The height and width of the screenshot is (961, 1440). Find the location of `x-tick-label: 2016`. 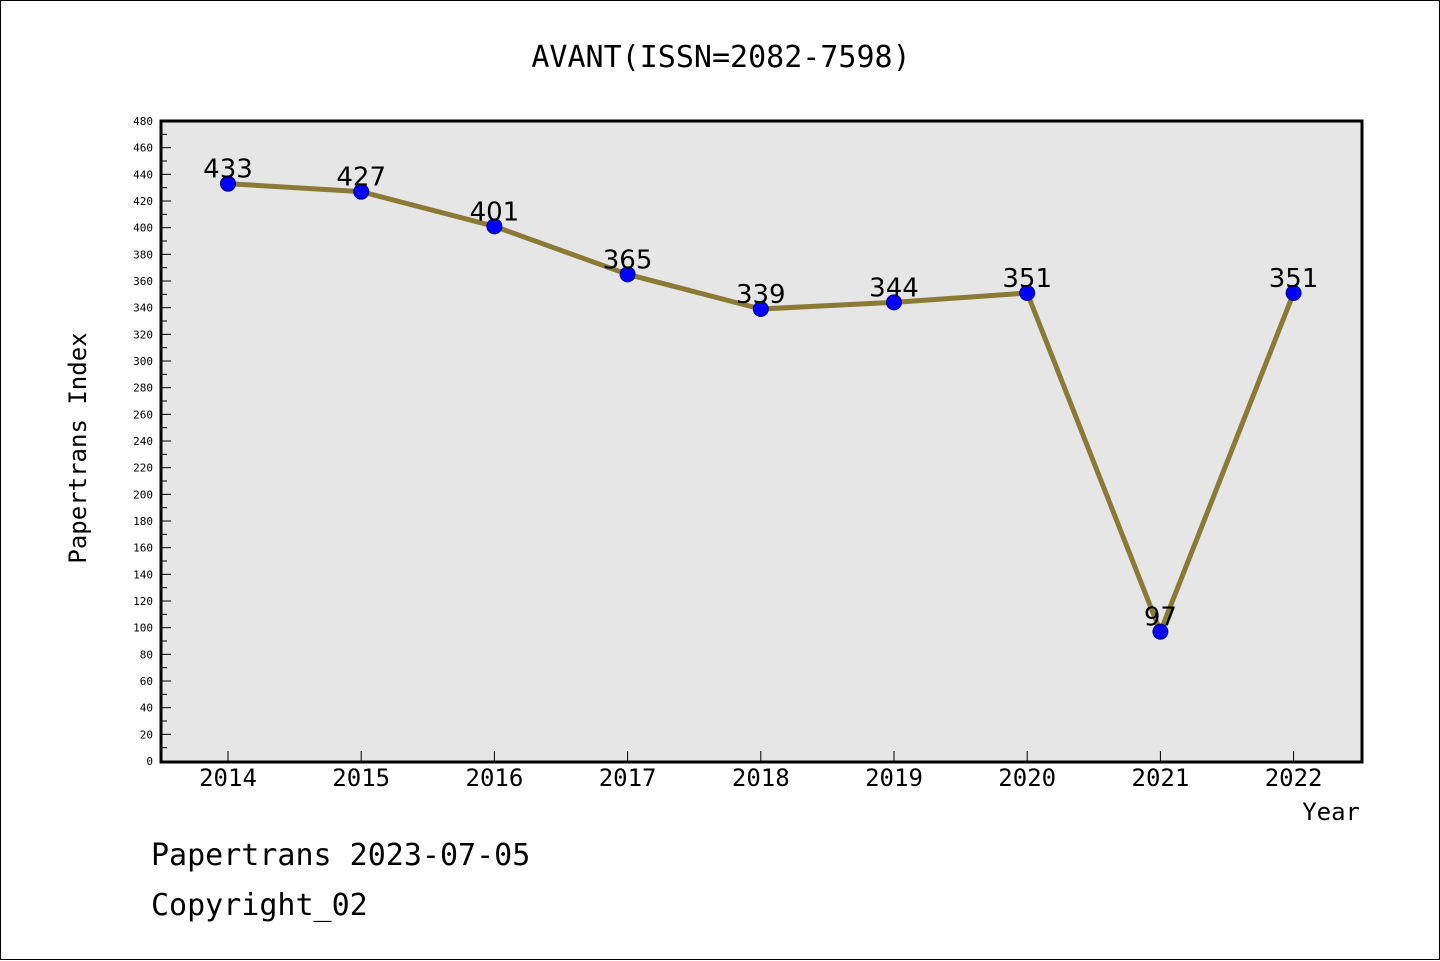

x-tick-label: 2016 is located at coordinates (495, 778).